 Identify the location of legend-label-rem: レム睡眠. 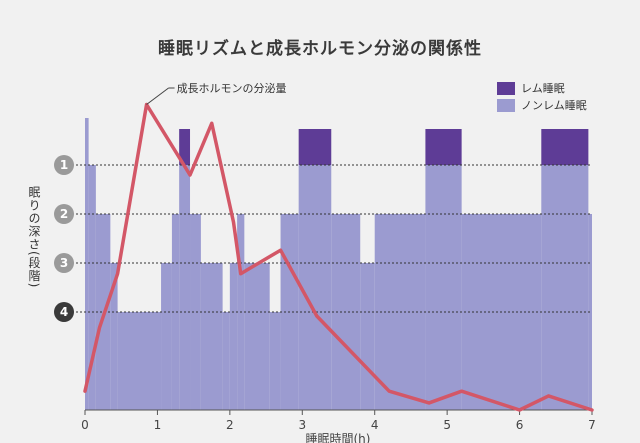
(543, 88).